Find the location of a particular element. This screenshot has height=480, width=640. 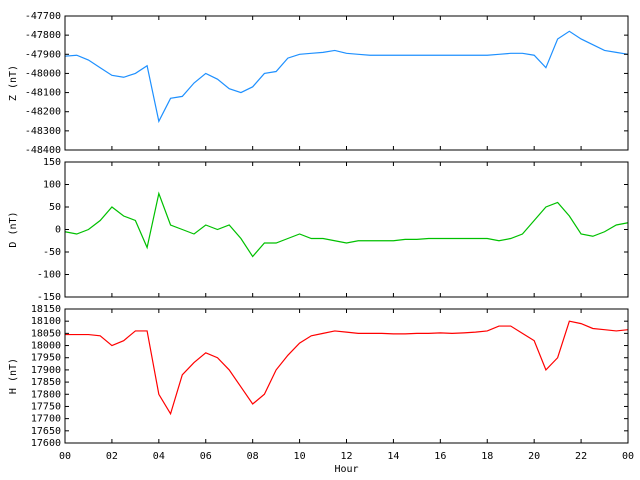

y-tick-label: -47900 is located at coordinates (43, 54).